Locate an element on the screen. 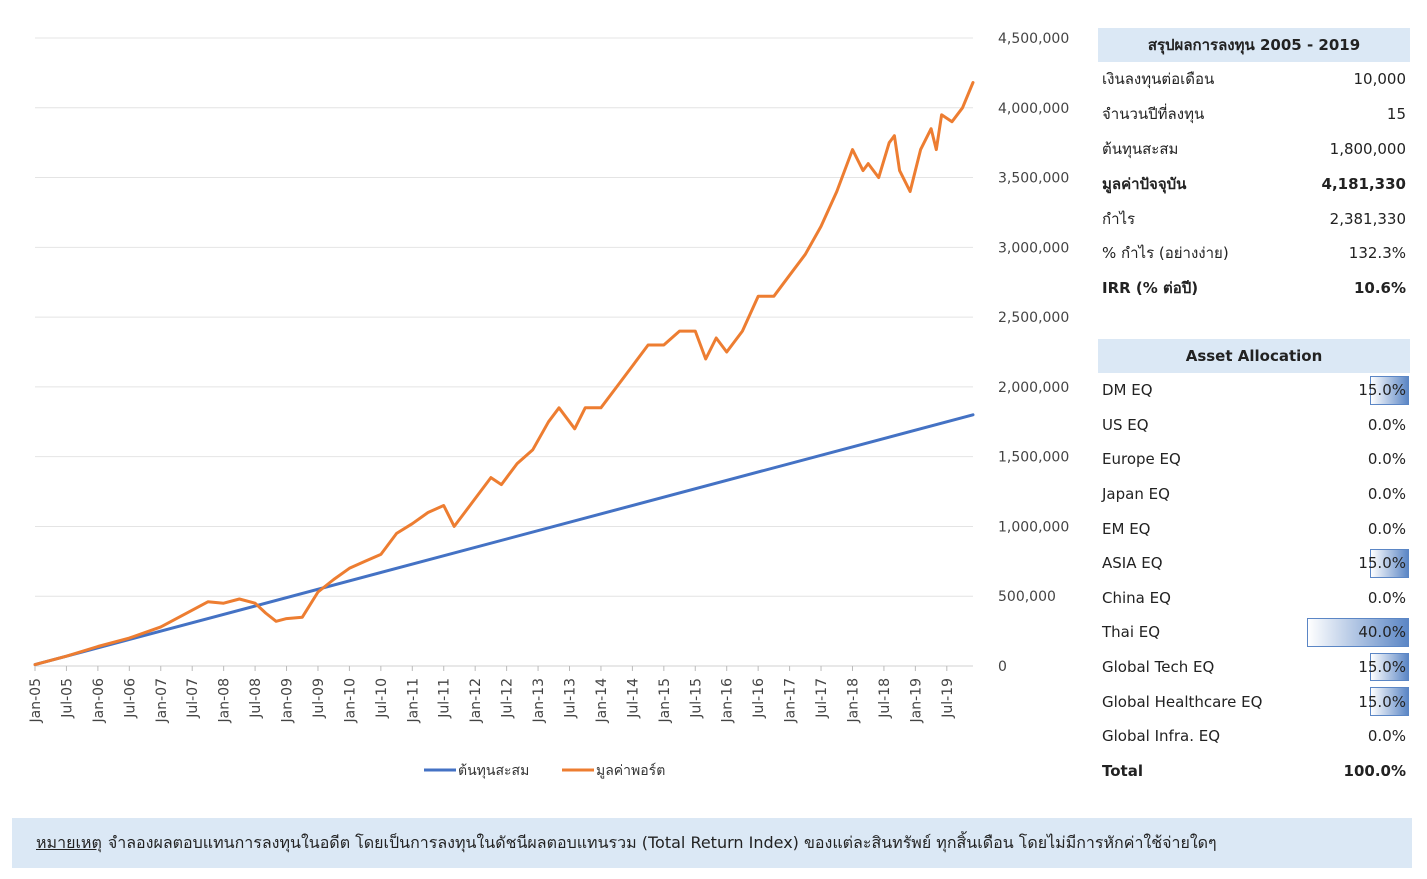 The image size is (1427, 879). x-tick-label: Jan-10 is located at coordinates (350, 700).